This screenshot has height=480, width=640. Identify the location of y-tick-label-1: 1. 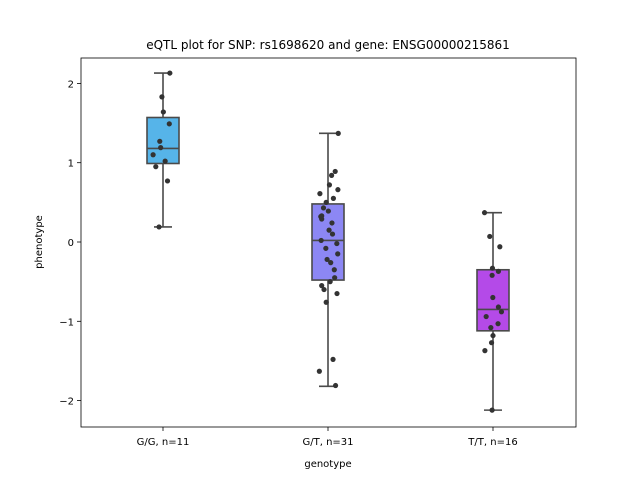
(71, 164).